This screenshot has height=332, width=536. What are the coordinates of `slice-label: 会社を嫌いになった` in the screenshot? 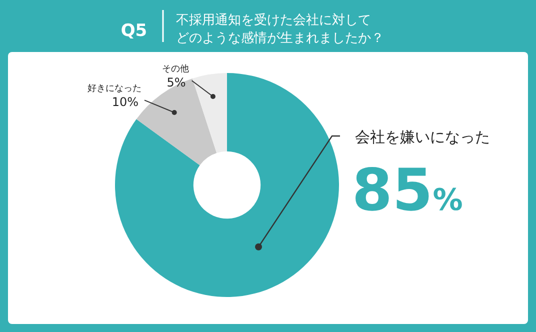 It's located at (422, 137).